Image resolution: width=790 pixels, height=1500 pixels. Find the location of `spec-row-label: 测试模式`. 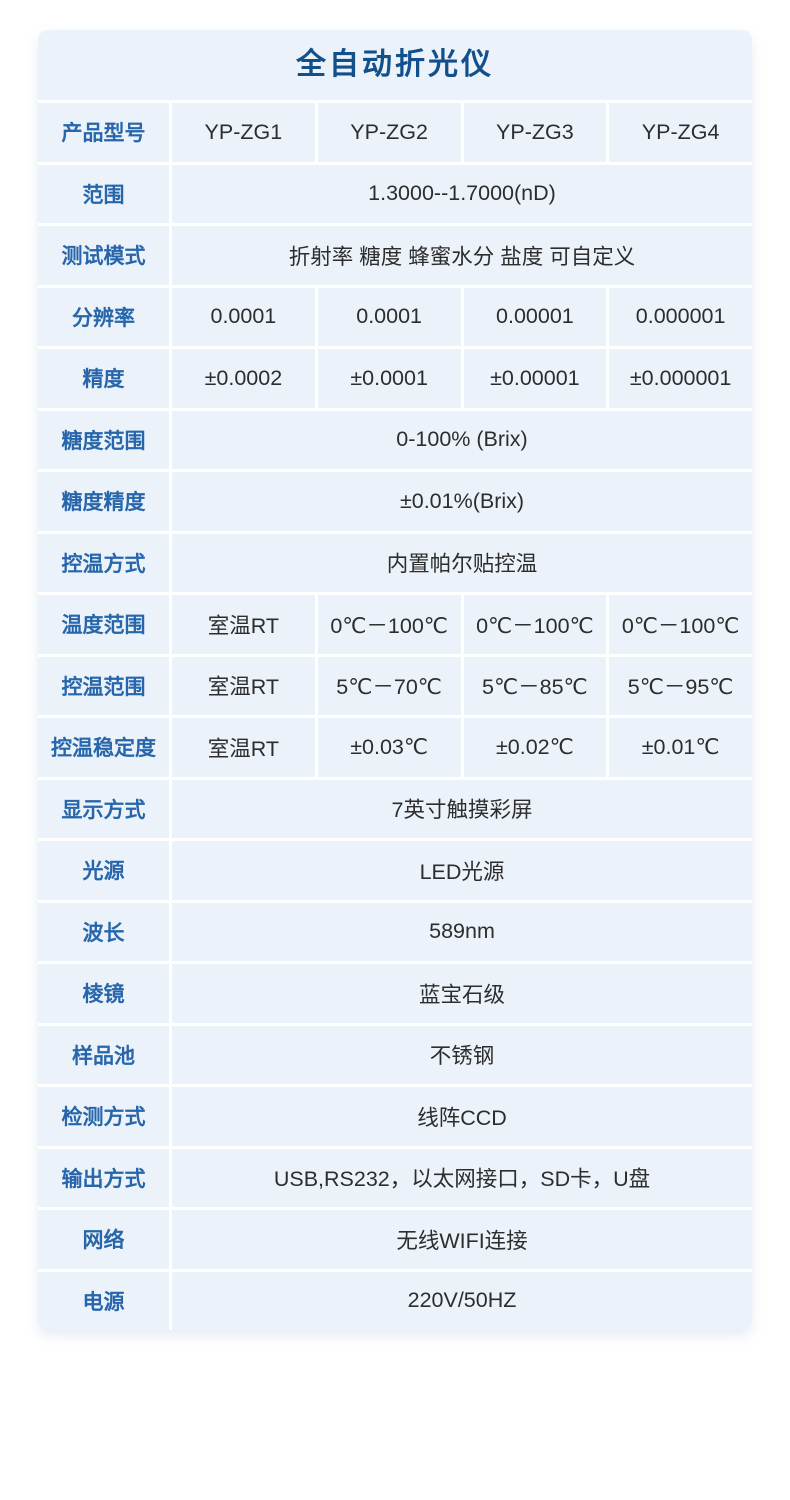

spec-row-label: 测试模式 is located at coordinates (103, 255).